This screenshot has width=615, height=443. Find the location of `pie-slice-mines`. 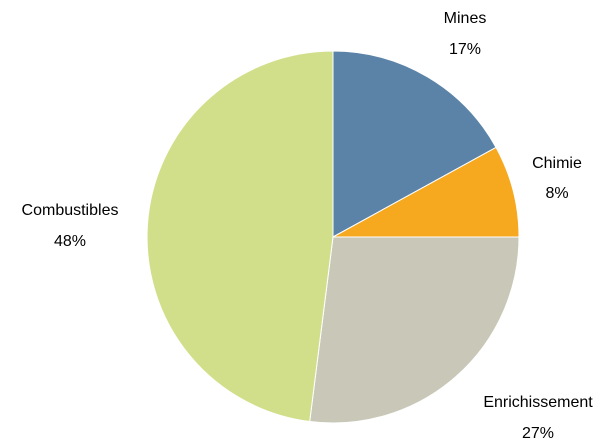

pie-slice-mines is located at coordinates (414, 144).